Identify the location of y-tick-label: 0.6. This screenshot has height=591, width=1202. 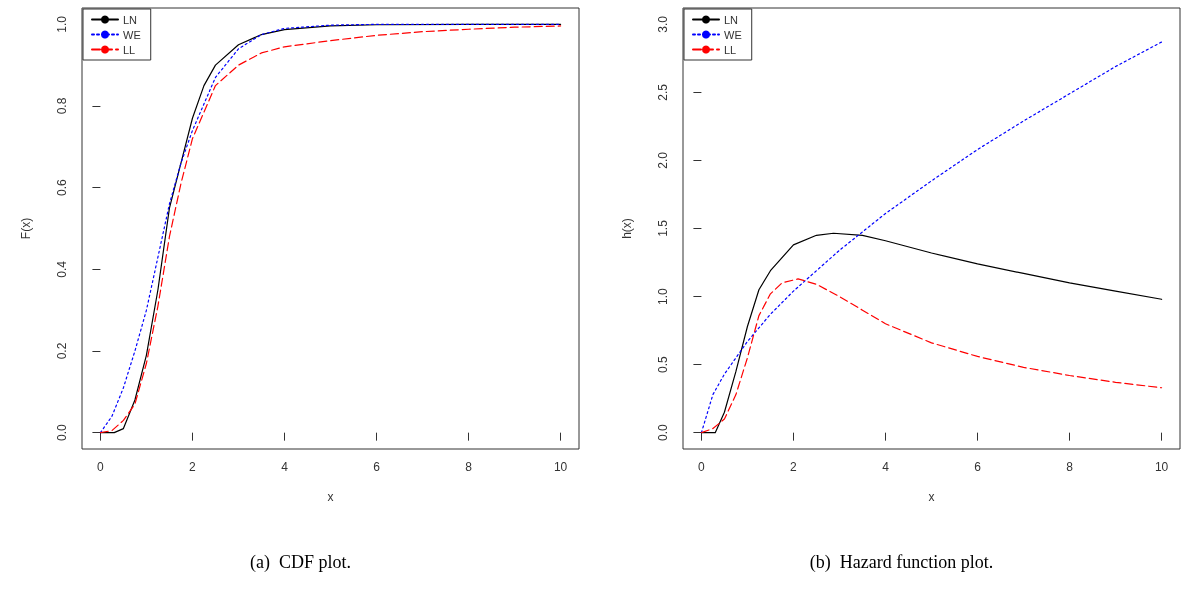
(62, 188).